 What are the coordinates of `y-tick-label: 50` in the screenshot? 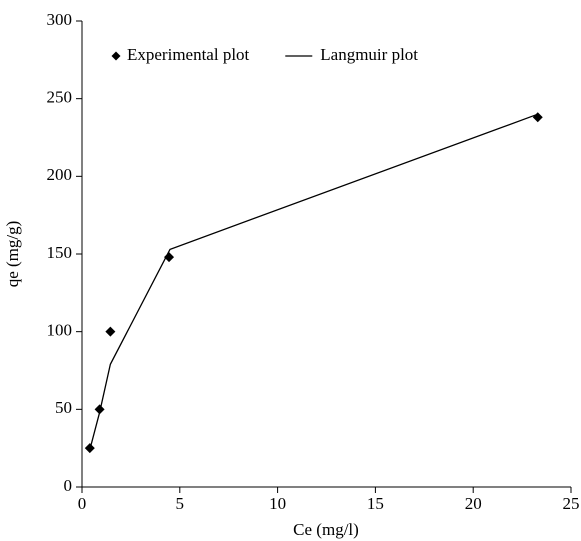 It's located at (63, 407).